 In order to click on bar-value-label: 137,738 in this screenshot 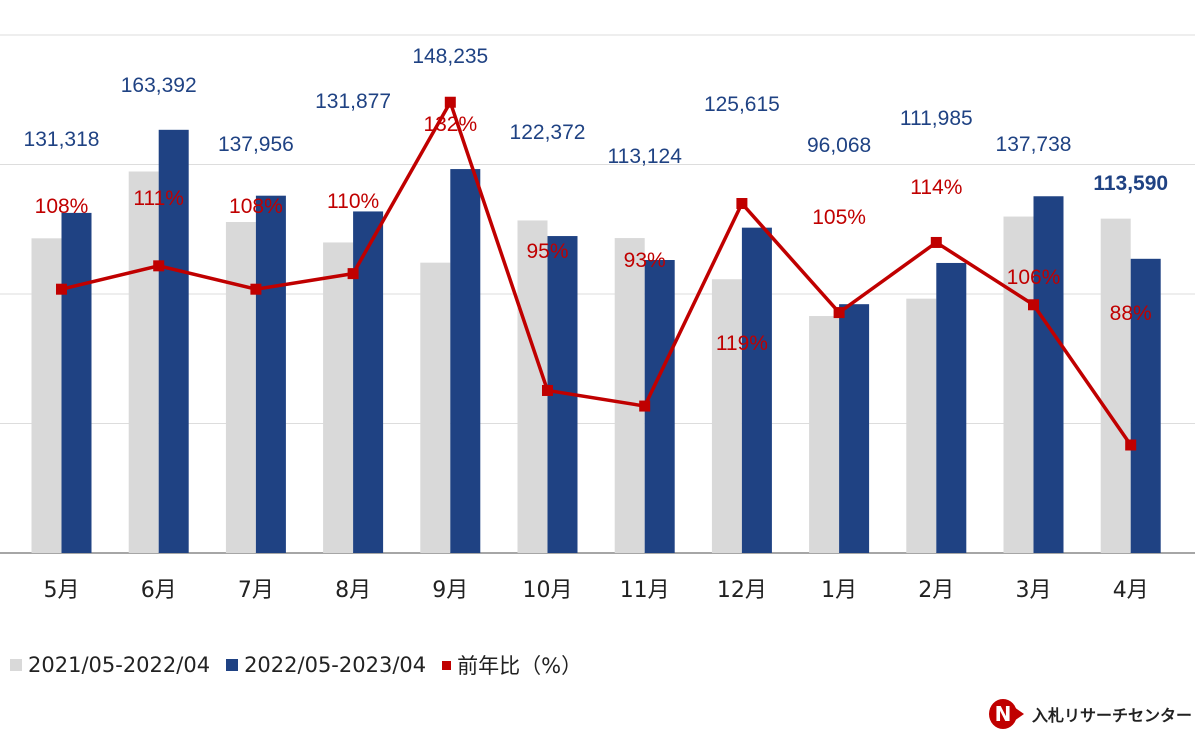, I will do `click(1034, 144)`.